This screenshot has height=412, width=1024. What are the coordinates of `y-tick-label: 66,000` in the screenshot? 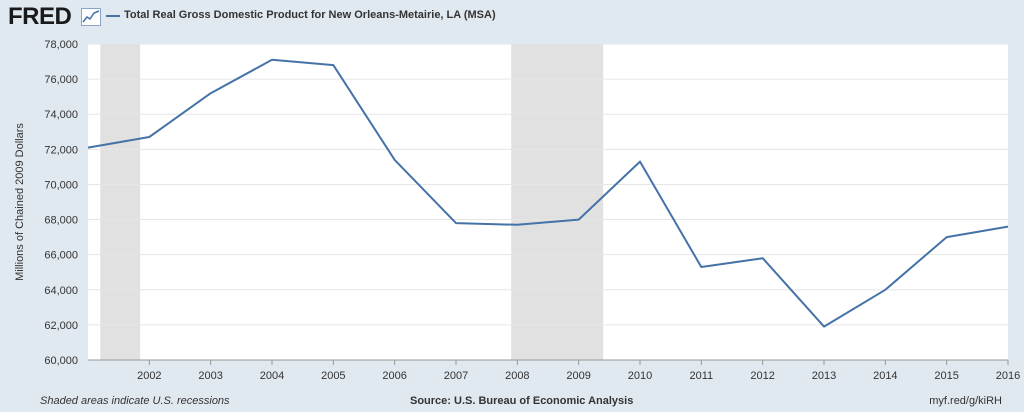 It's located at (61, 256).